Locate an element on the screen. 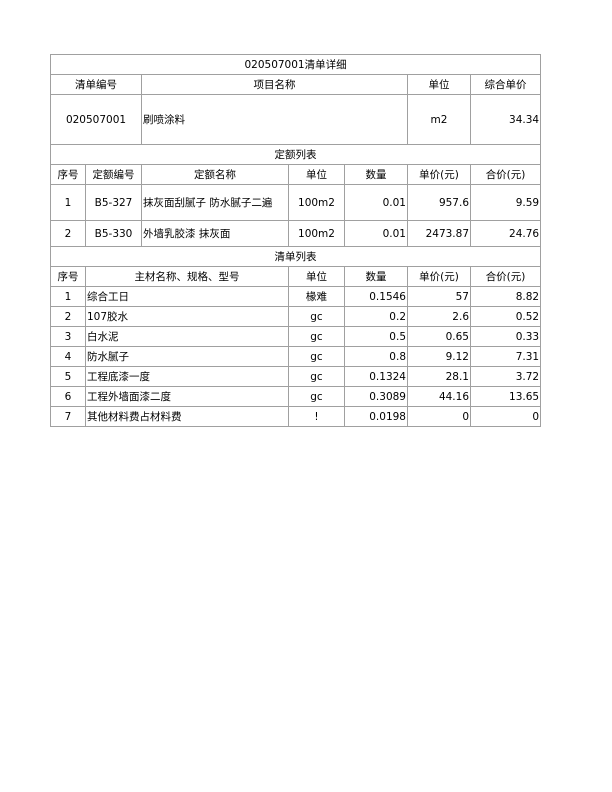  bill-name: 刷喷涂料 is located at coordinates (274, 119).